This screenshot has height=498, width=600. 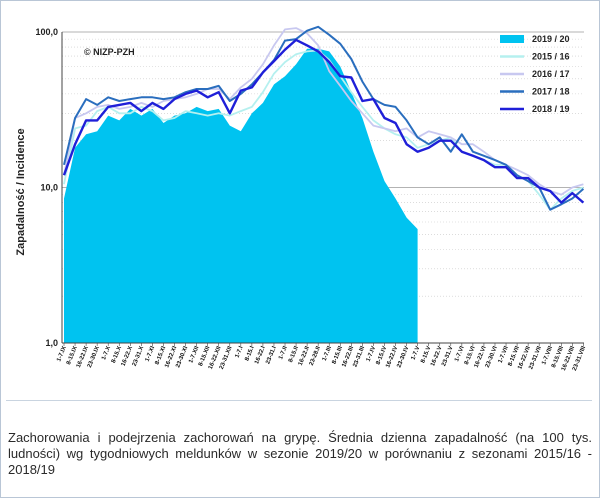 What do you see at coordinates (240, 352) in the screenshot?
I see `x-tick-label: 1-7.I` at bounding box center [240, 352].